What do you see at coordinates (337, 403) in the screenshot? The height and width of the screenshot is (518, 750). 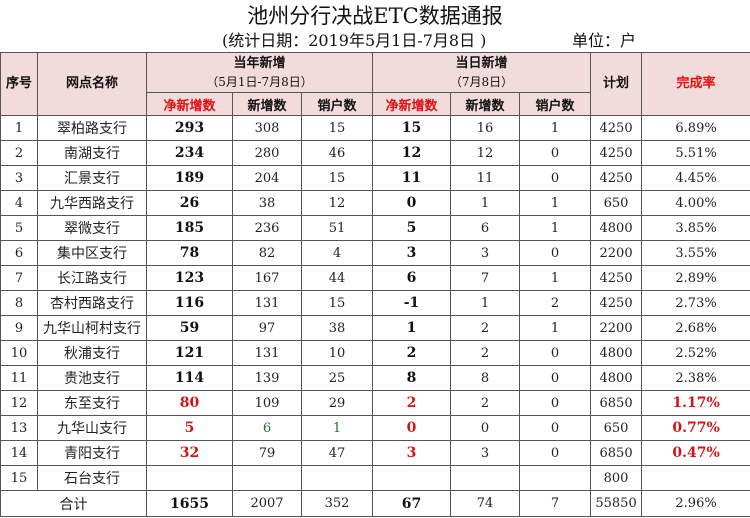 I see `cell-y-cancel: 29` at bounding box center [337, 403].